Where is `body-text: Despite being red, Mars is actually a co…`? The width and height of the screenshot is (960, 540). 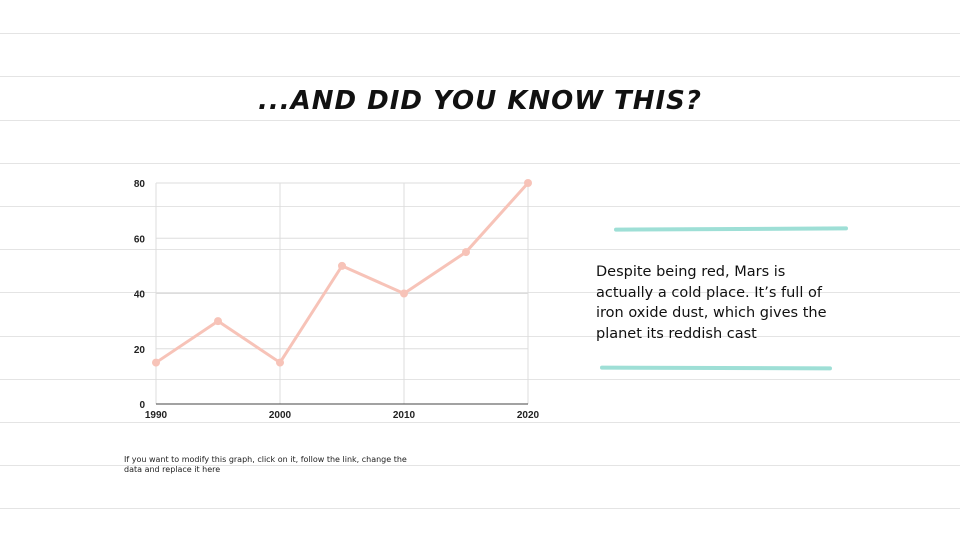
body-text: Despite being red, Mars is actually a co… is located at coordinates (711, 303).